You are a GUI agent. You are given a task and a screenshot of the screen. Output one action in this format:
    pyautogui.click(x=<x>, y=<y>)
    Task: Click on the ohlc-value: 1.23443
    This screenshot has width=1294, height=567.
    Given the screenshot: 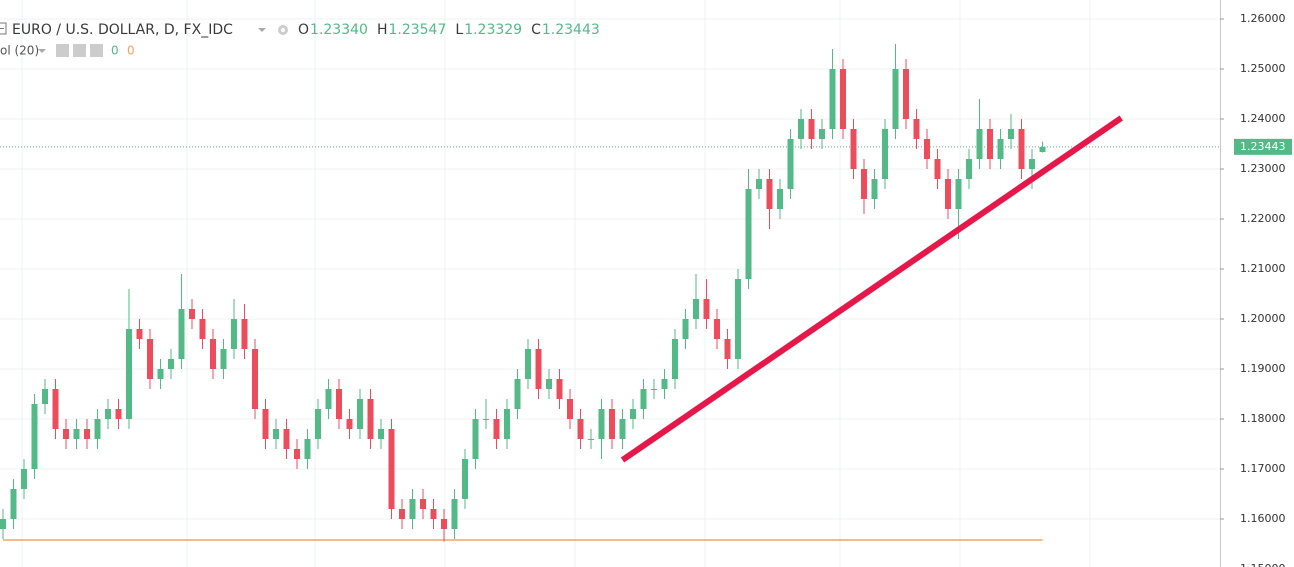 What is the action you would take?
    pyautogui.click(x=571, y=30)
    